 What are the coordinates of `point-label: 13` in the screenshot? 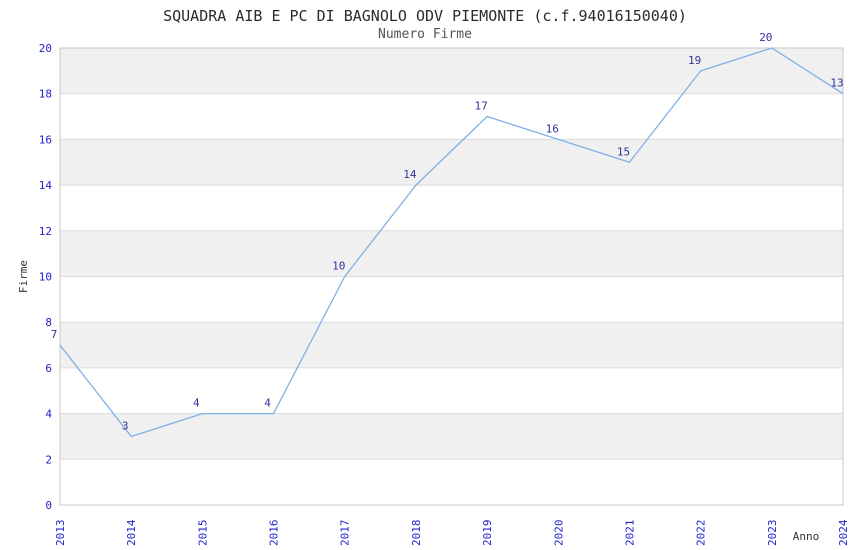 It's located at (836, 83).